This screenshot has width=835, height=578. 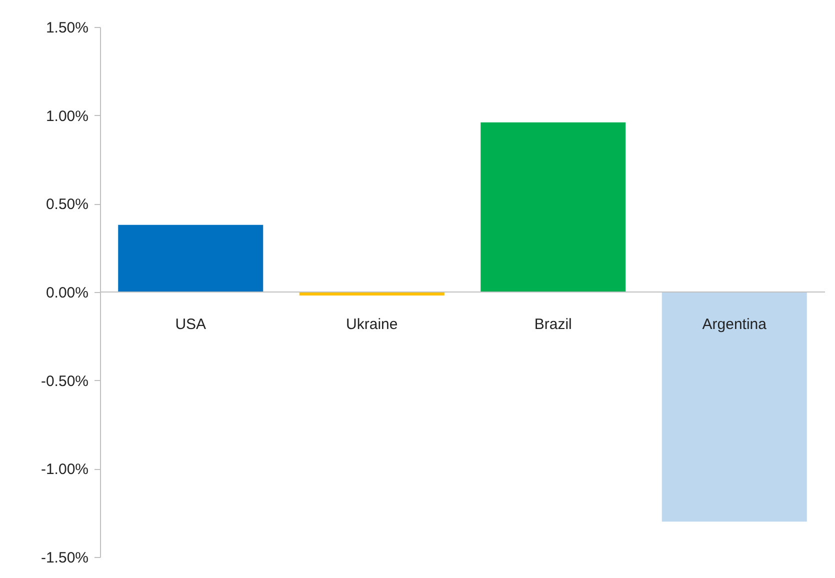 What do you see at coordinates (372, 324) in the screenshot?
I see `x-tick-label: Ukraine` at bounding box center [372, 324].